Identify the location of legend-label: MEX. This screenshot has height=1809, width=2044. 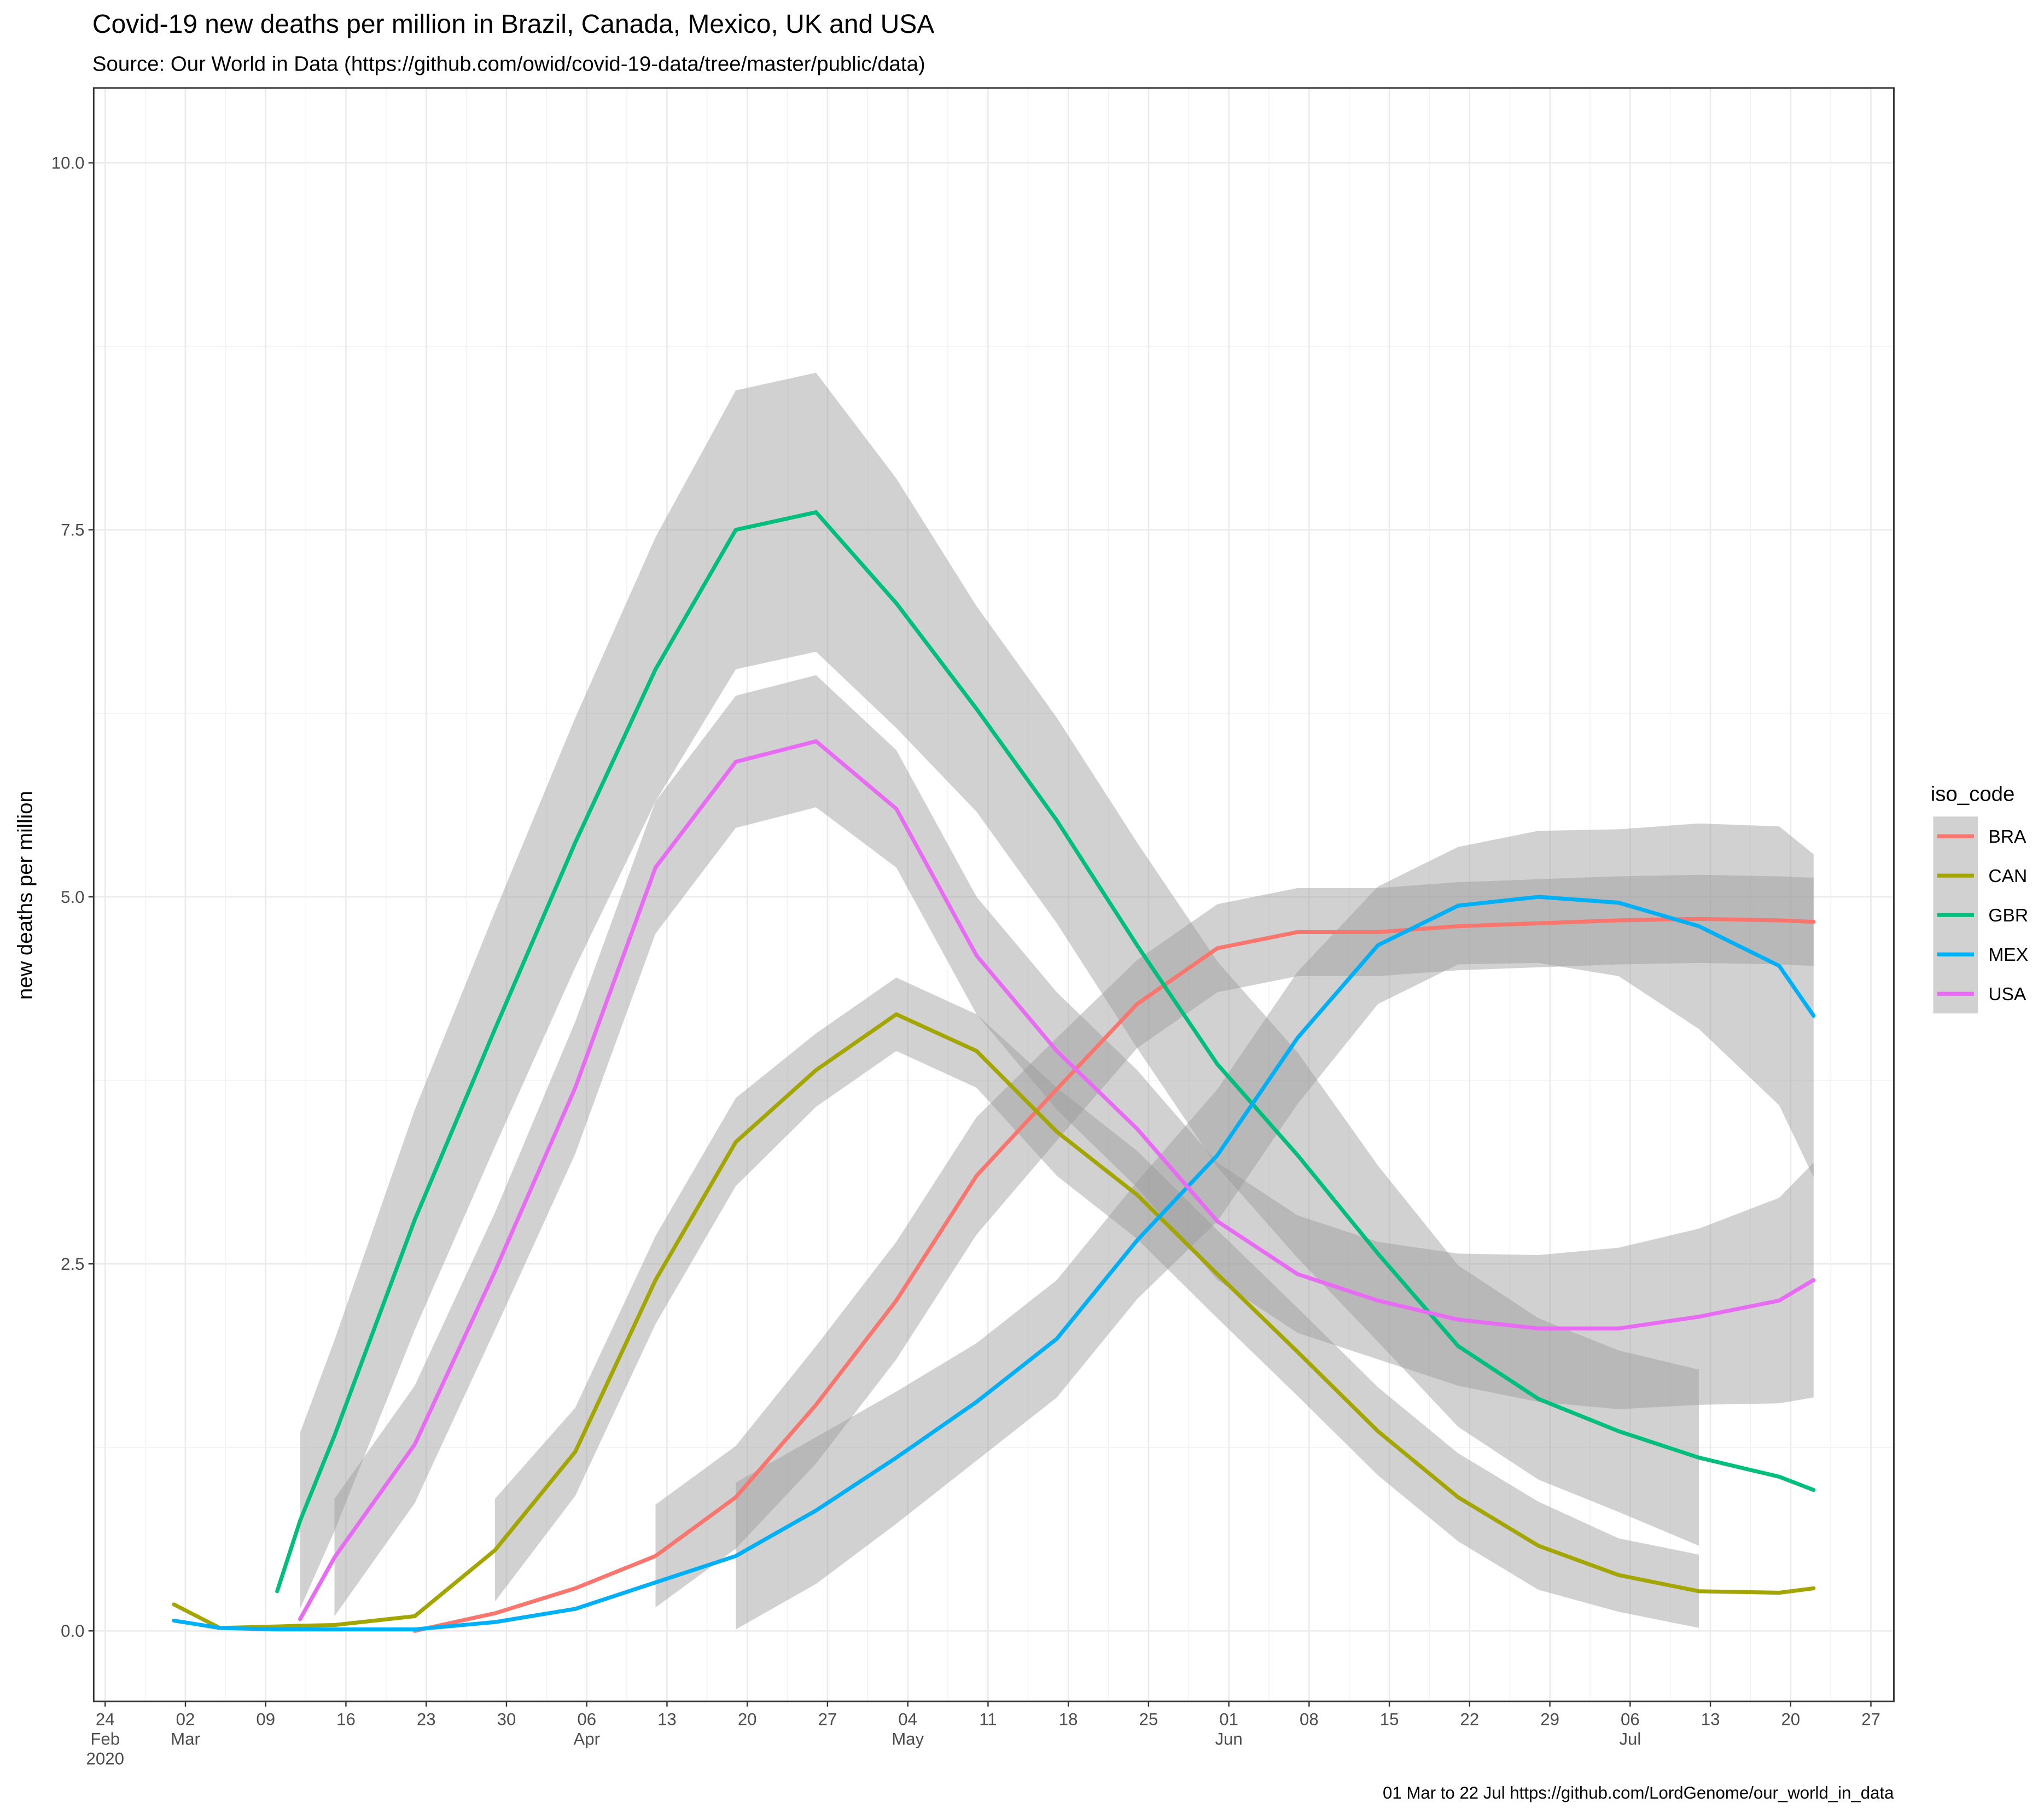
(2008, 955).